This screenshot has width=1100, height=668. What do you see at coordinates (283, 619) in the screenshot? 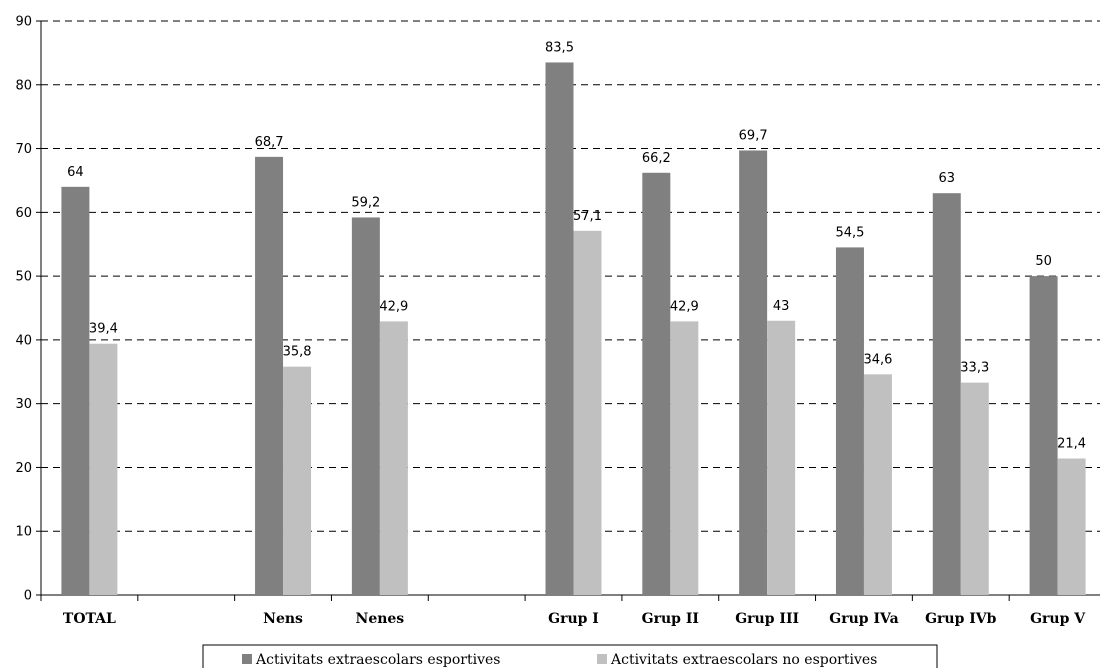
I see `category-label: Nens` at bounding box center [283, 619].